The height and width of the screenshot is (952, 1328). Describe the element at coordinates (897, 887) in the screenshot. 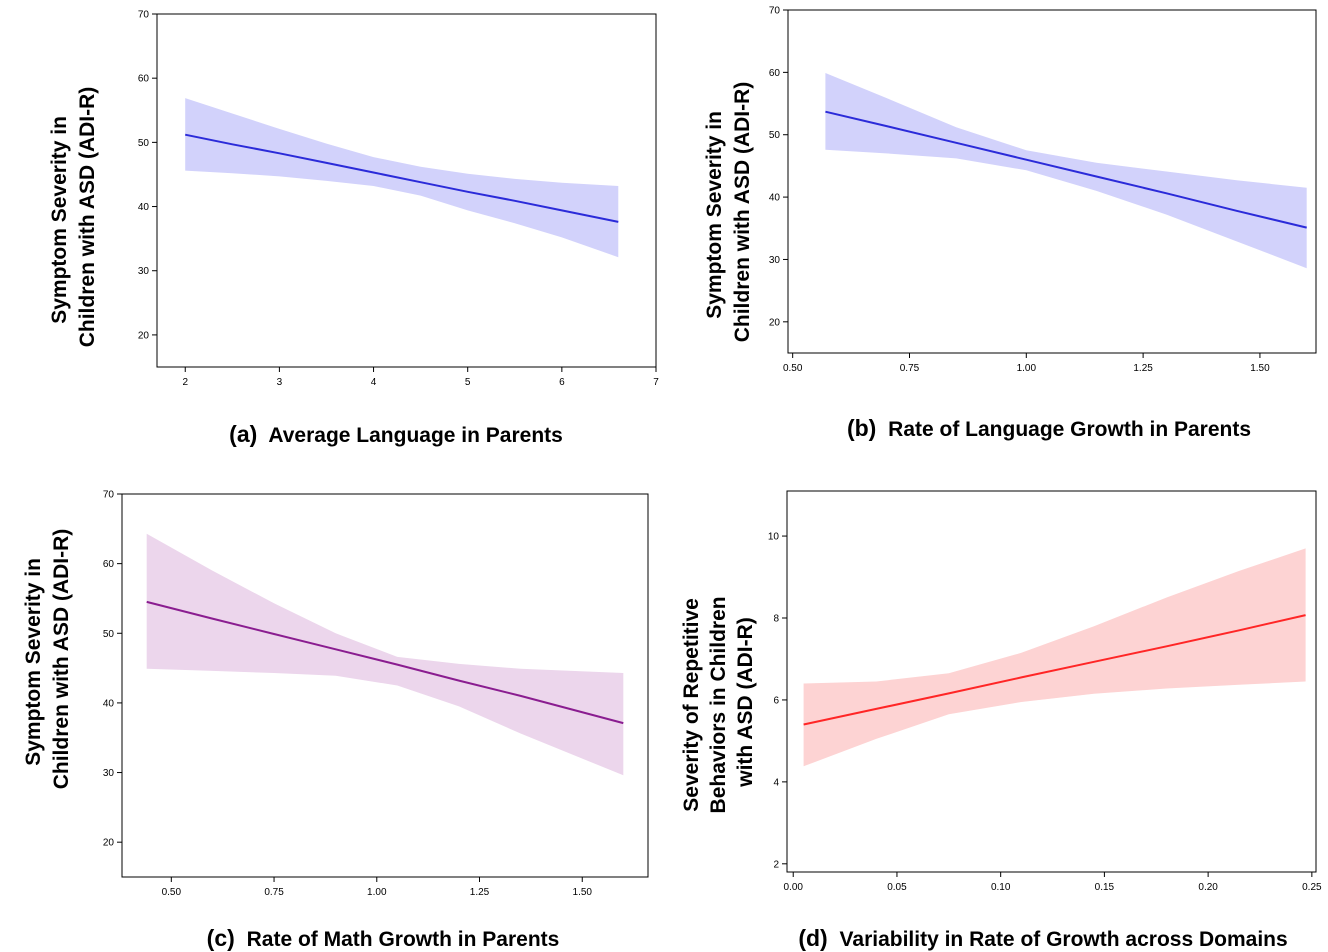

I see `x-tick-label-d: 0.05` at that location.